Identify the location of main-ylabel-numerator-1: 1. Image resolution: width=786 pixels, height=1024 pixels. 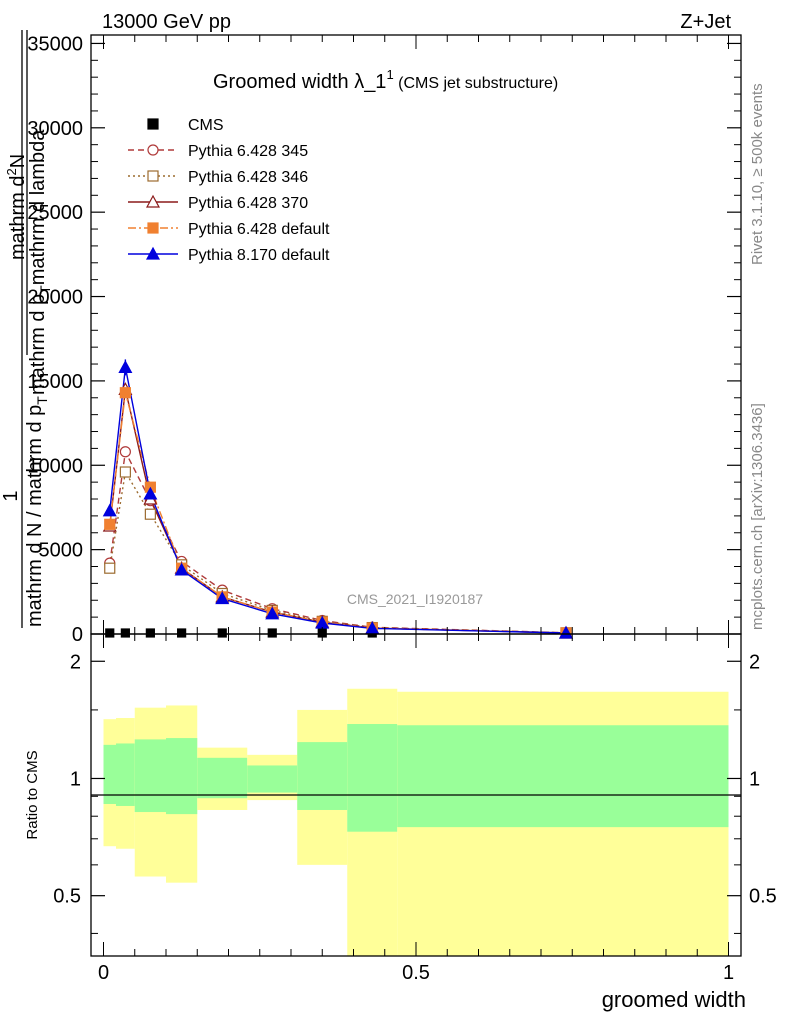
(11, 495).